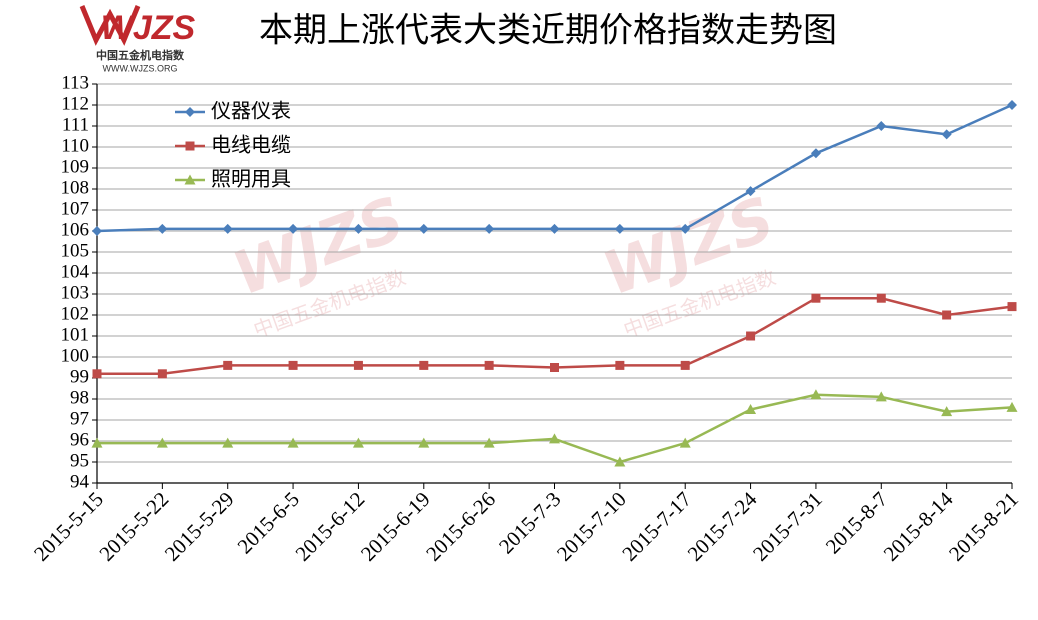 The width and height of the screenshot is (1038, 620). Describe the element at coordinates (75, 145) in the screenshot. I see `y-tick-label: 110` at that location.